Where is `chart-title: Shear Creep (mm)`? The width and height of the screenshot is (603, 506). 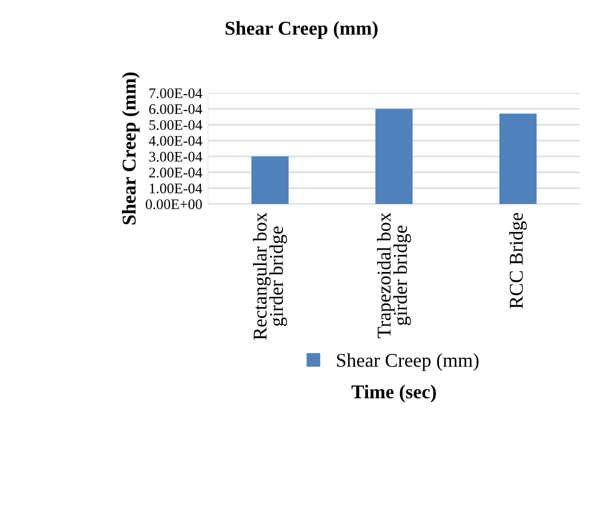
chart-title: Shear Creep (mm) is located at coordinates (302, 30).